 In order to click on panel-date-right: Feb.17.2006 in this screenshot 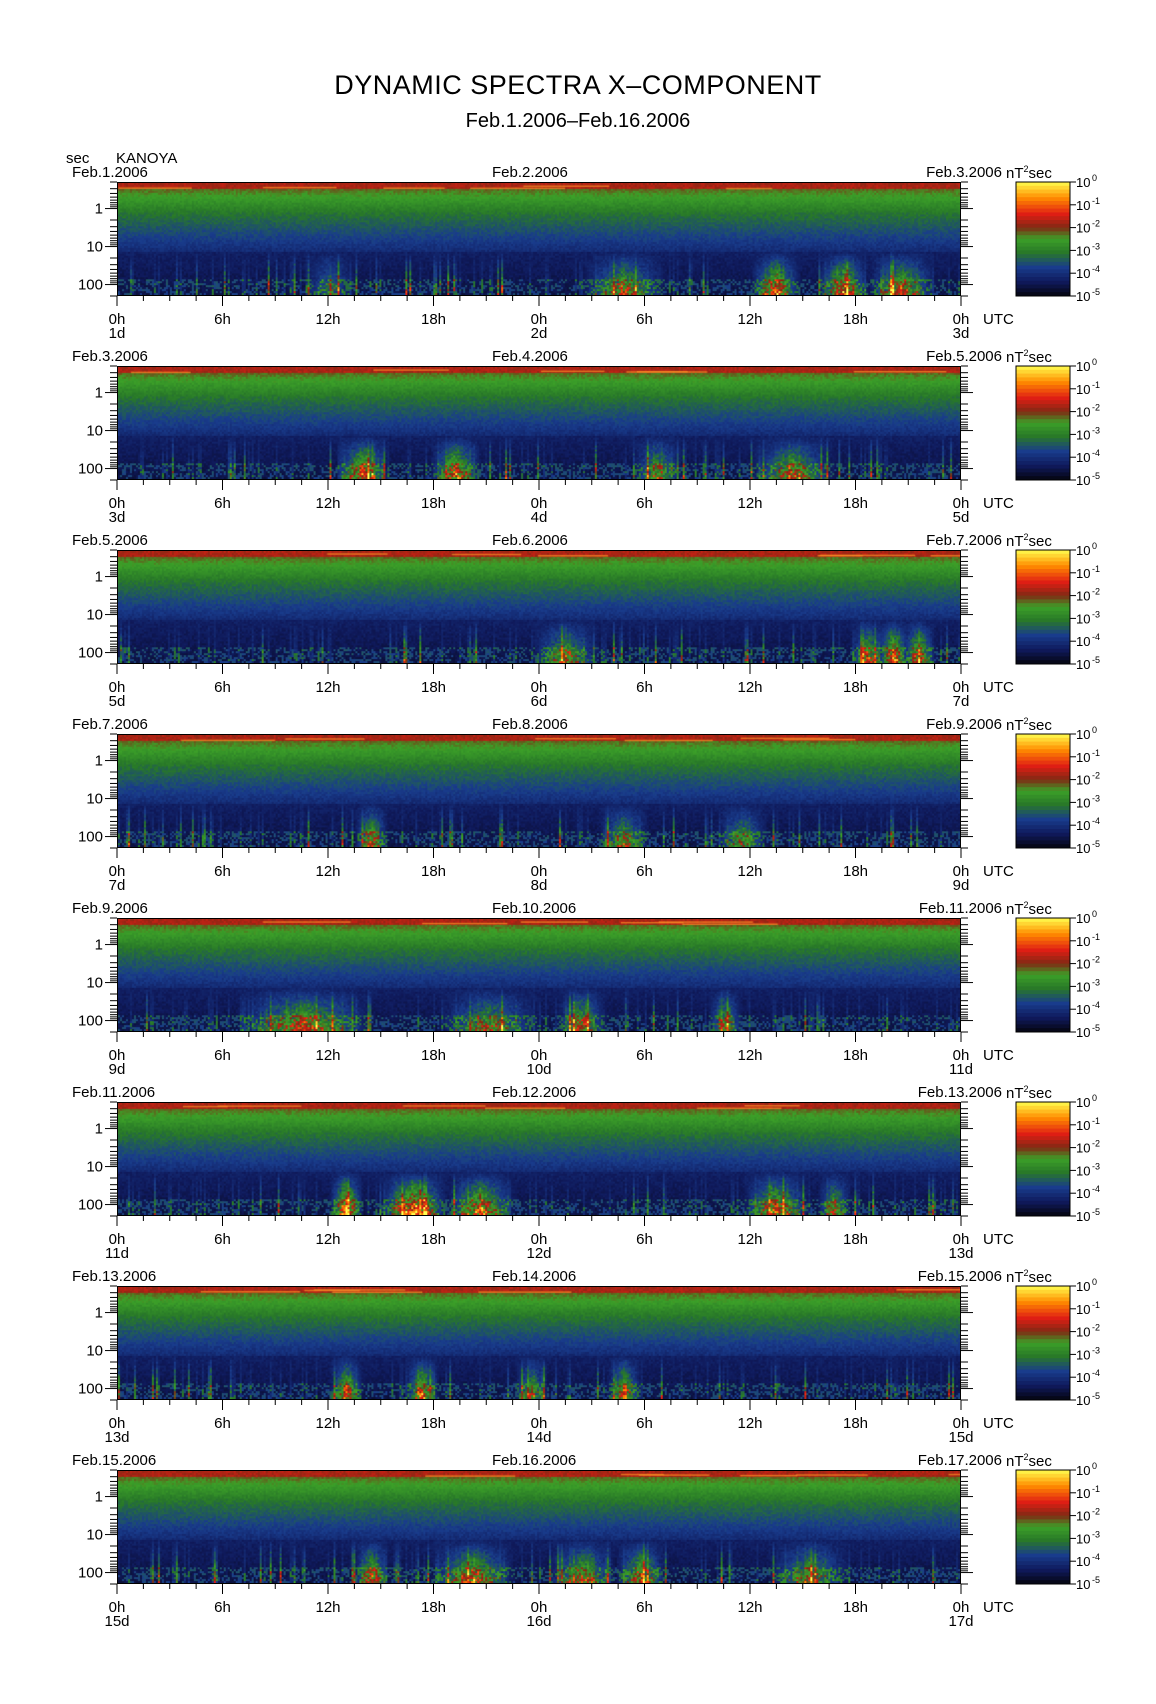, I will do `click(959, 1460)`.